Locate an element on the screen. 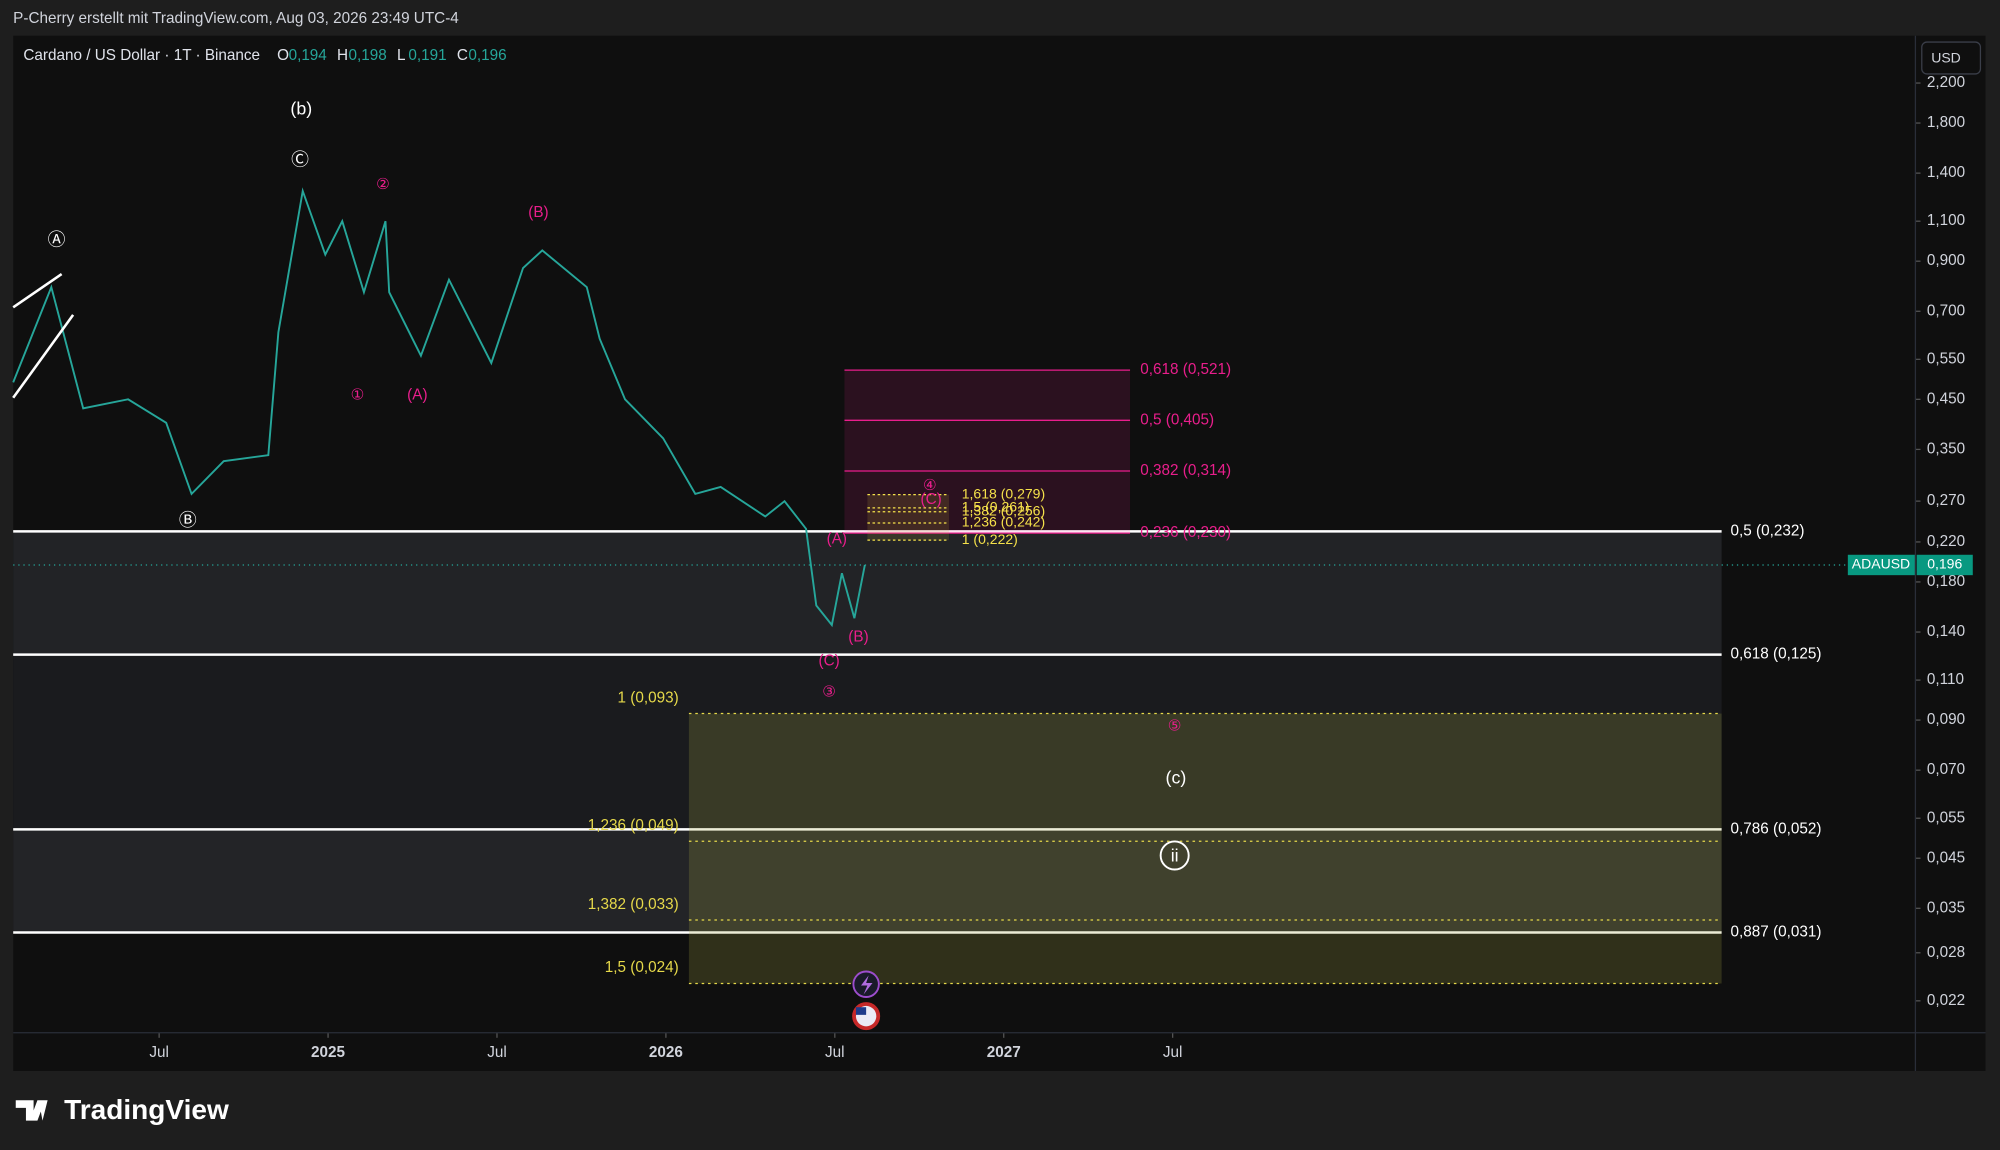  fib-label: 0,618 (0,125) is located at coordinates (1776, 654).